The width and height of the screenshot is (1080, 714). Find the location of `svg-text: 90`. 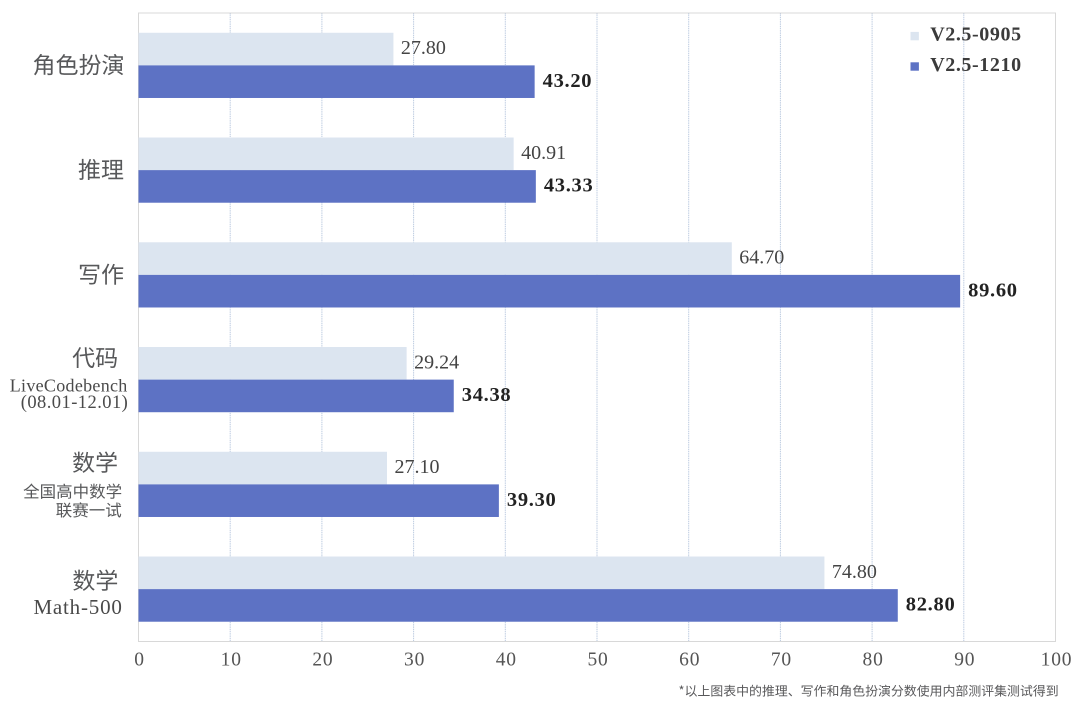

svg-text: 90 is located at coordinates (964, 660).